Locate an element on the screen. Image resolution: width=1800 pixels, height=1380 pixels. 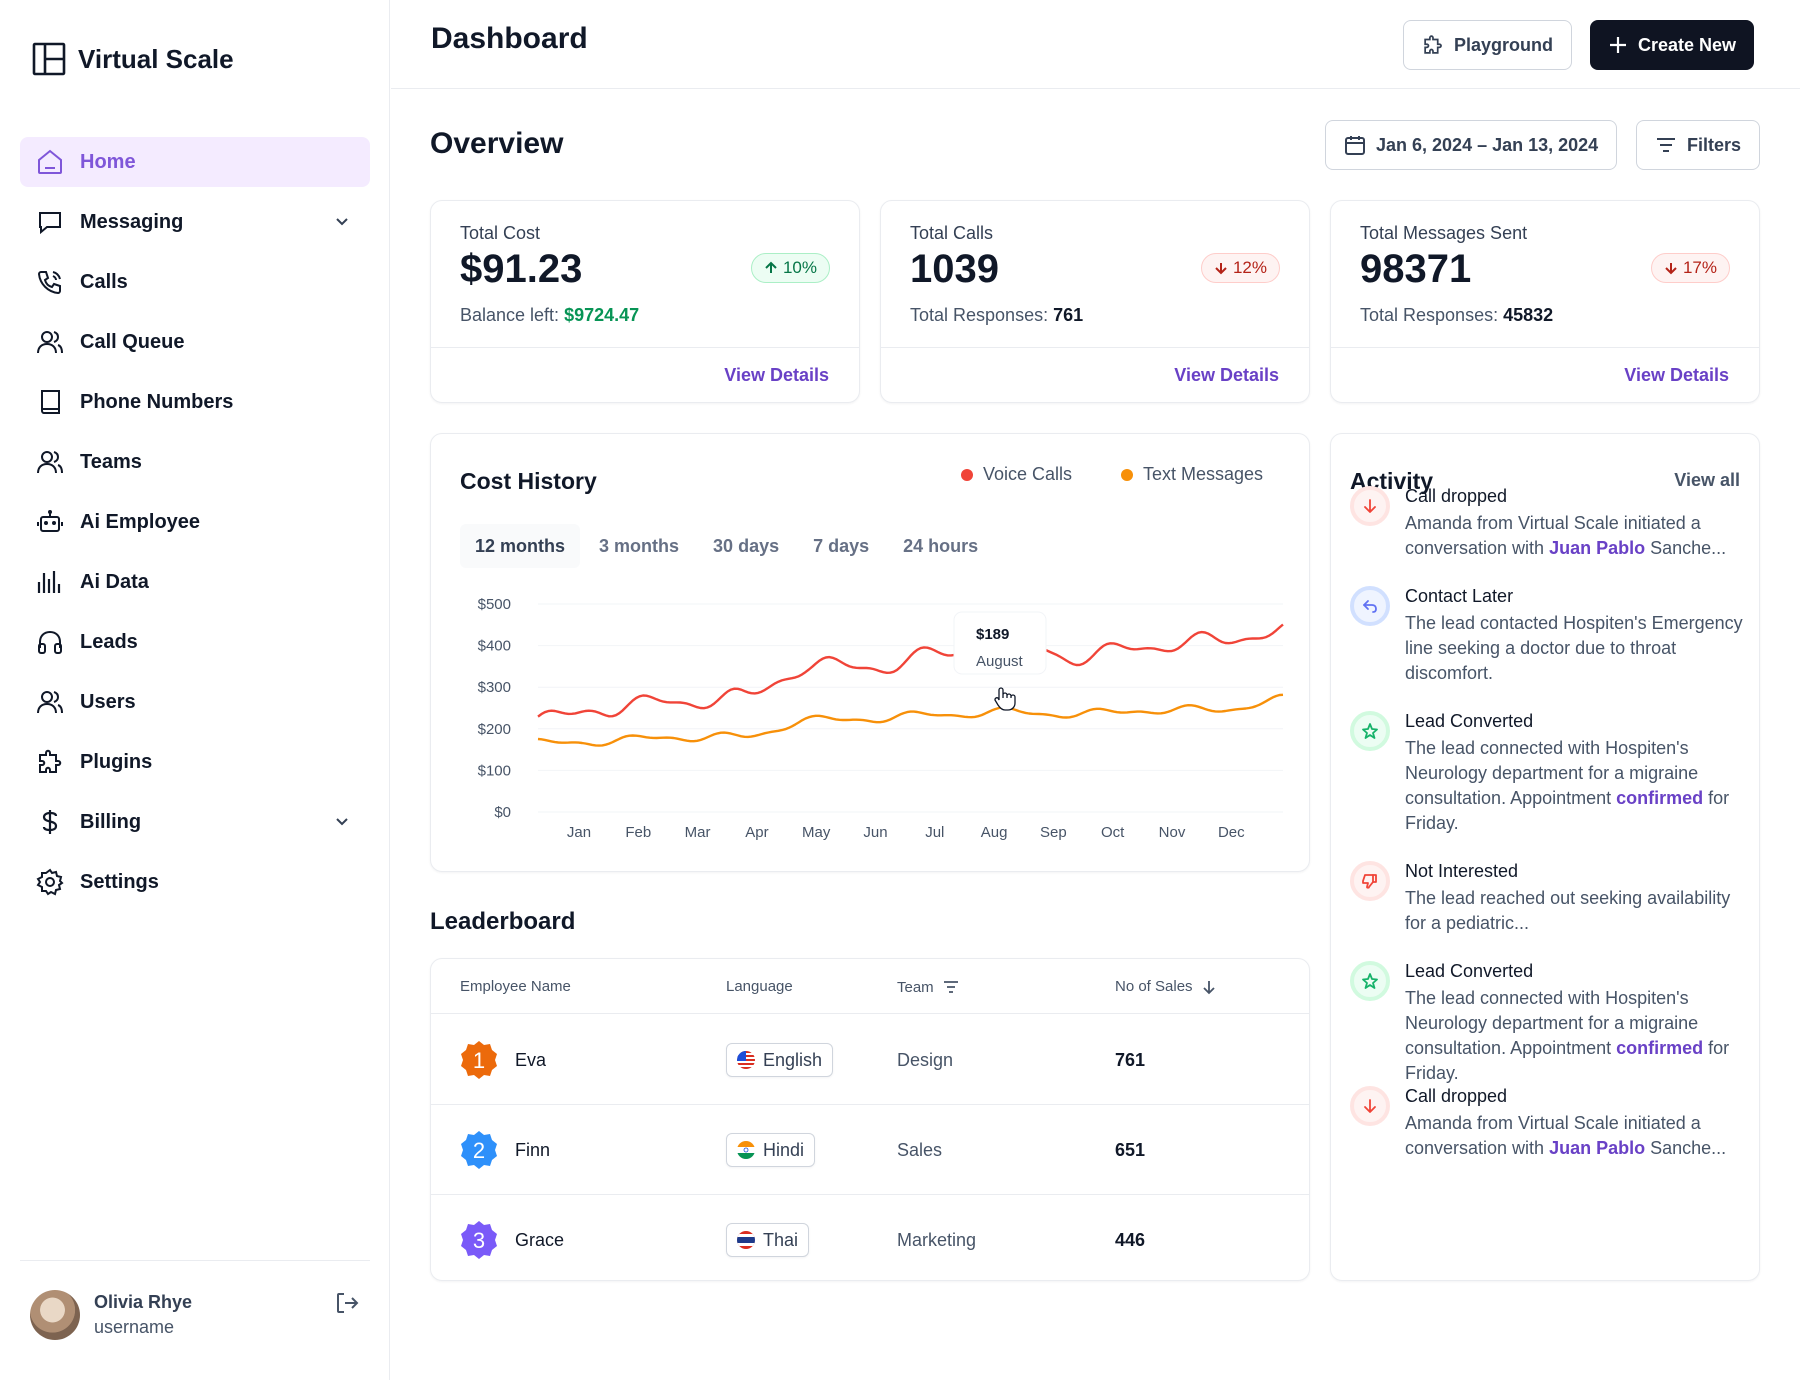
playground-label: Playground is located at coordinates (1504, 44).